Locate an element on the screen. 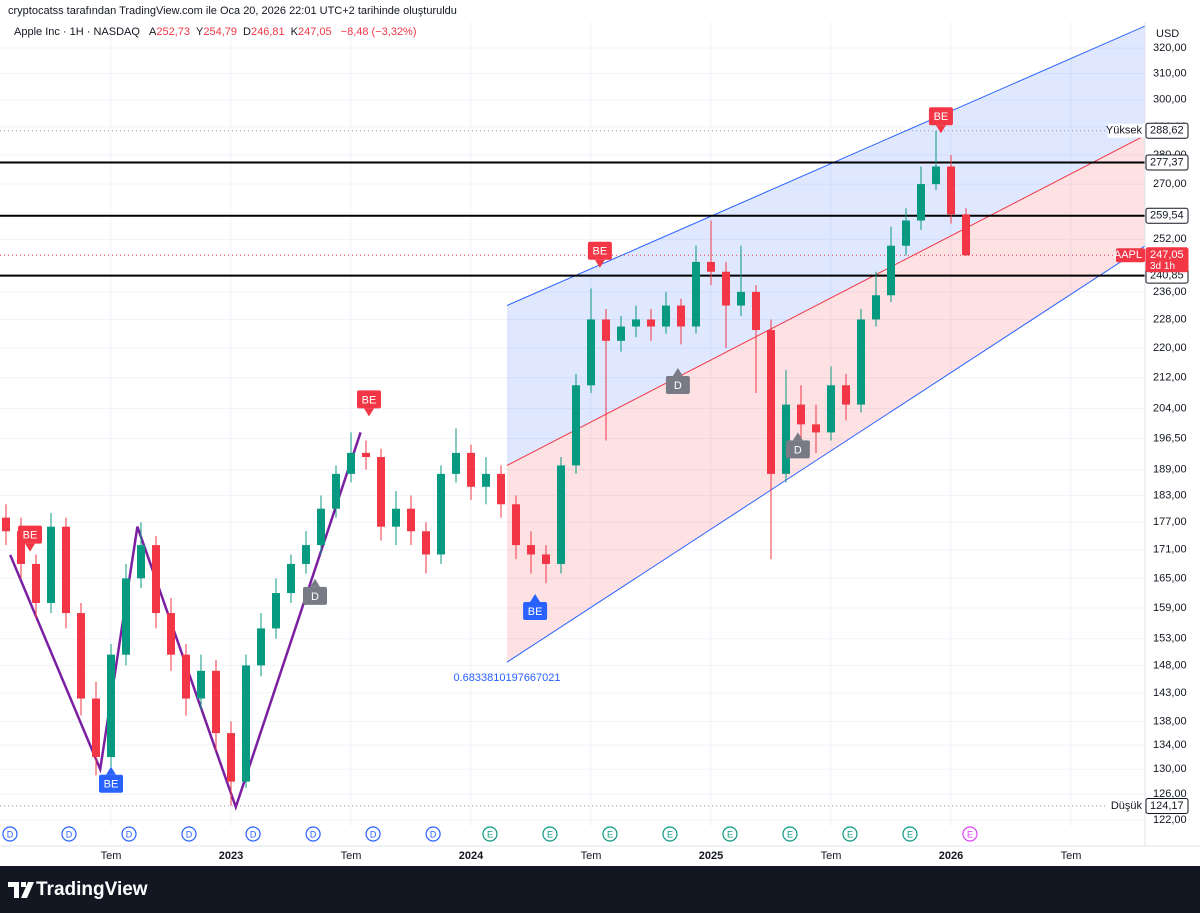 The height and width of the screenshot is (913, 1200). y-tick-label: 165,00 is located at coordinates (1170, 578).